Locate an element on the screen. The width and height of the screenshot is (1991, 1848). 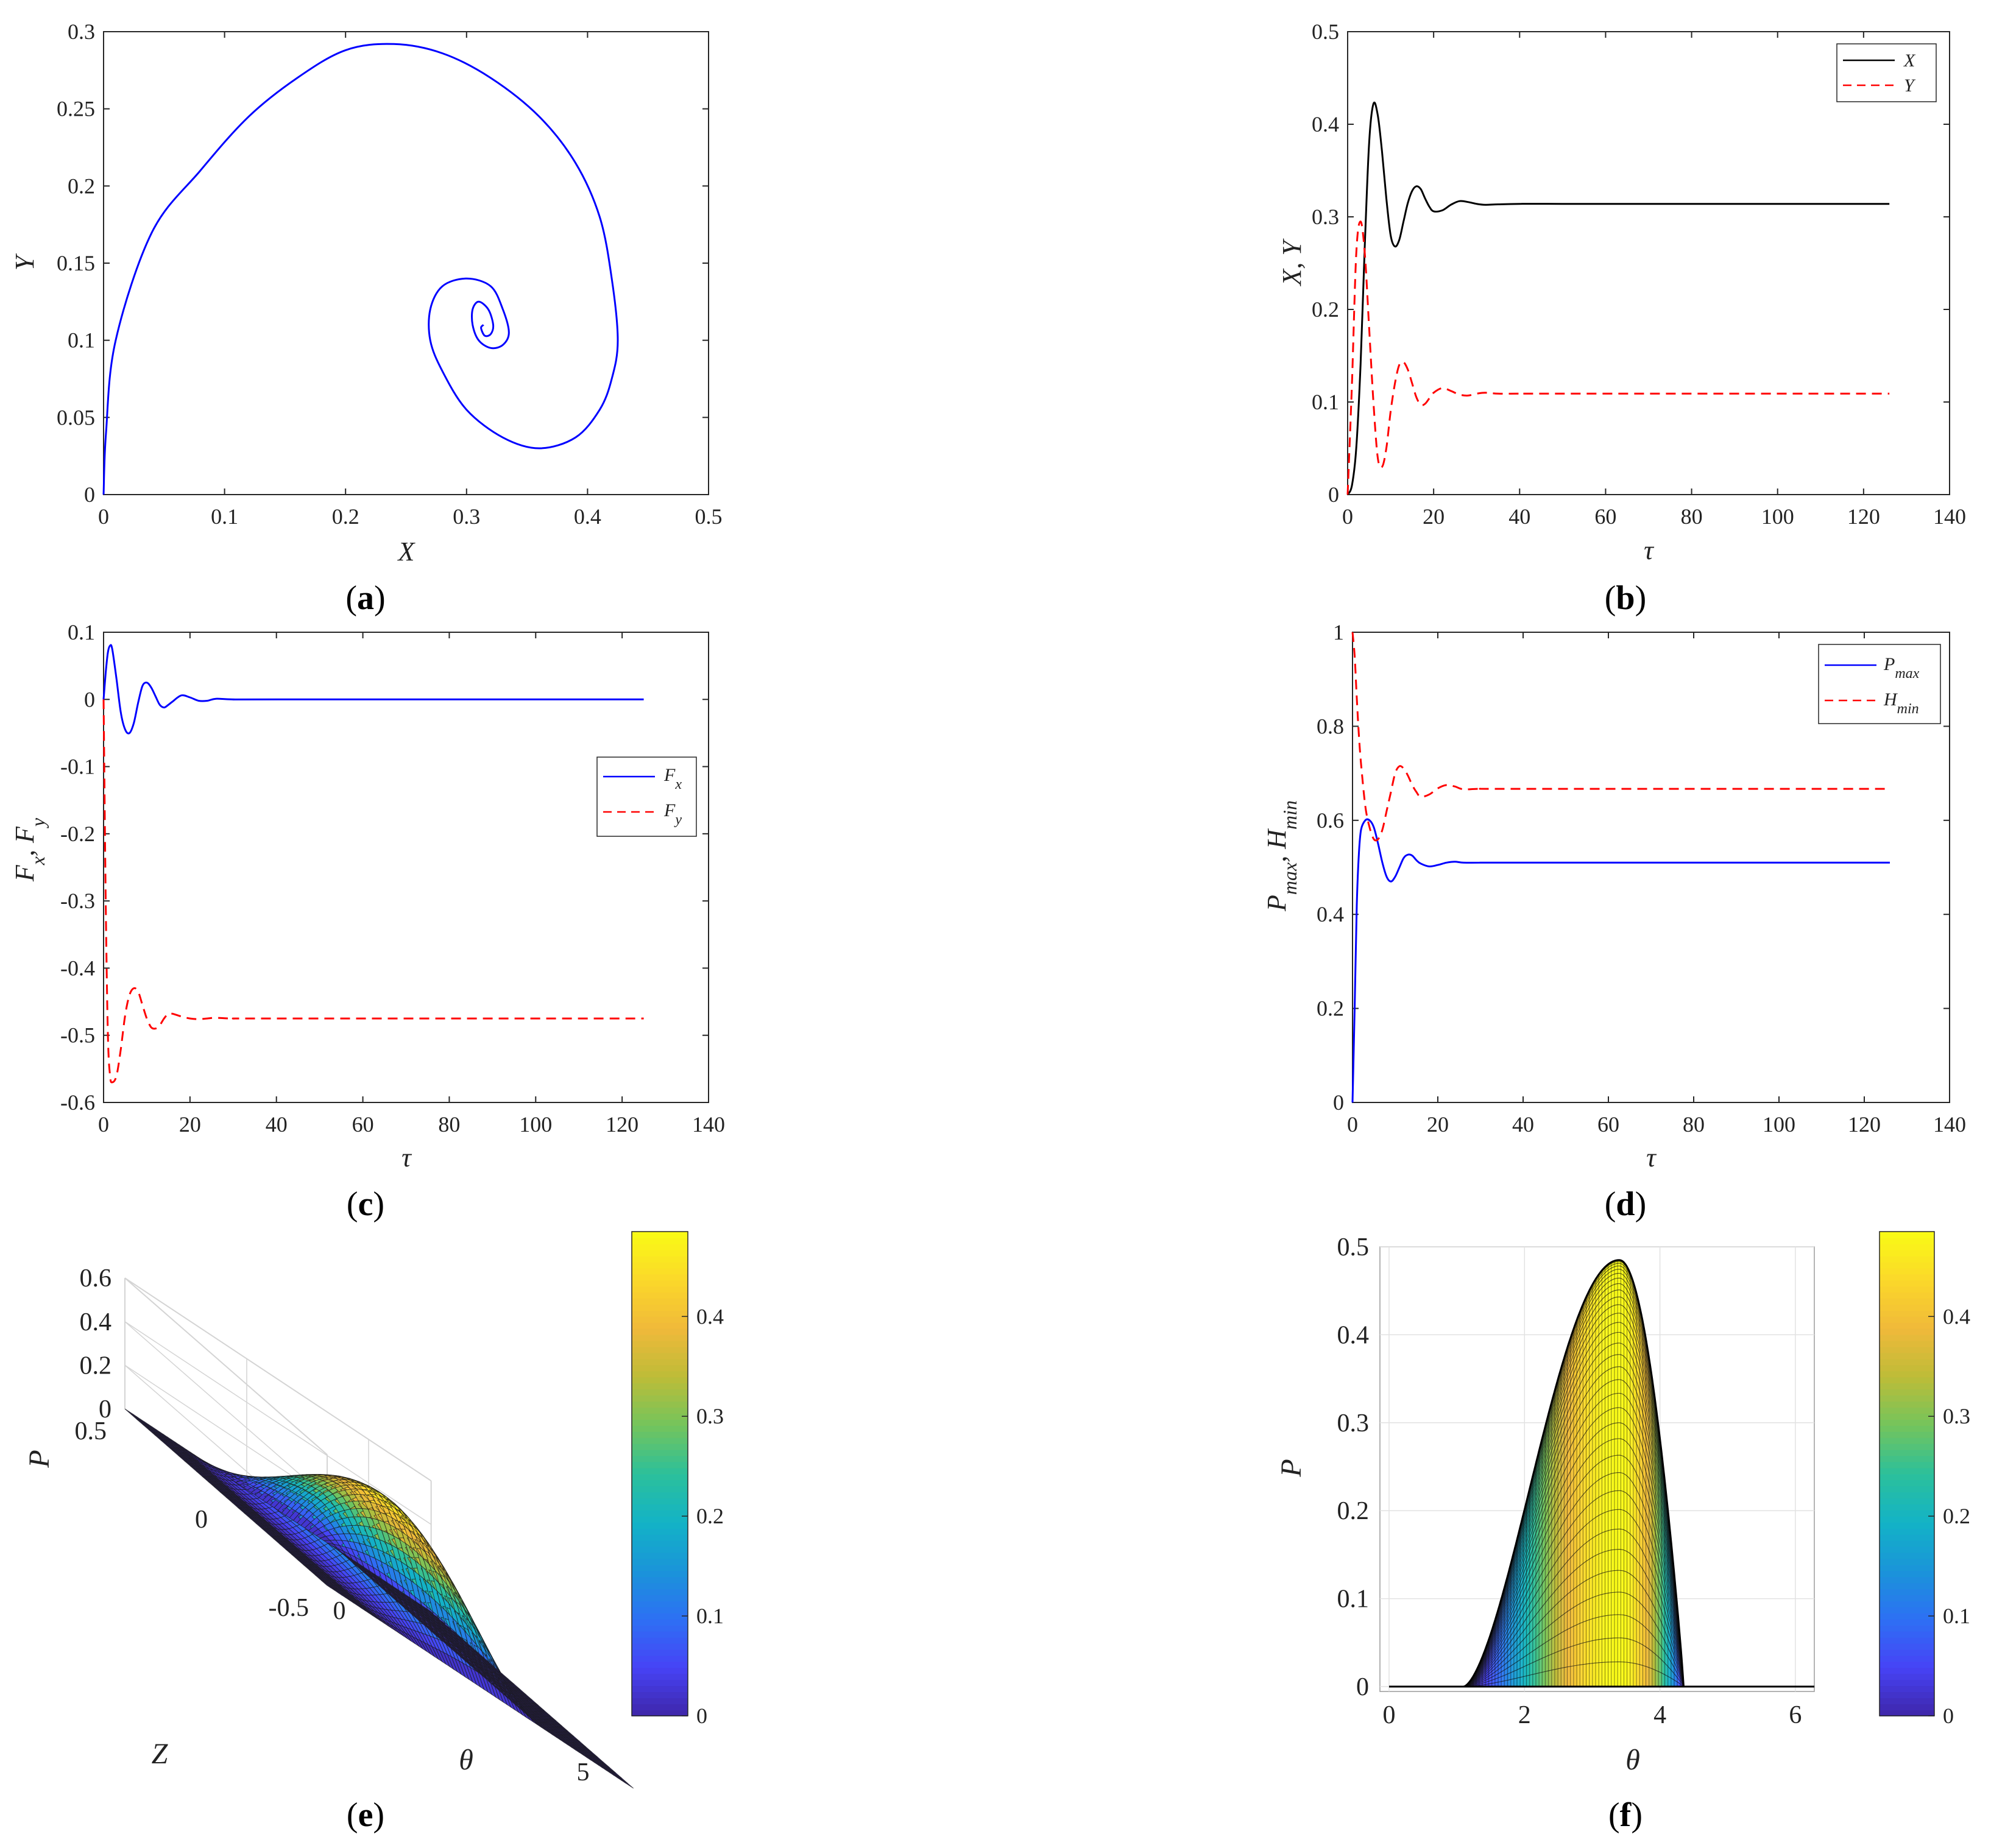
panel-b-legend-box is located at coordinates (1886, 72).